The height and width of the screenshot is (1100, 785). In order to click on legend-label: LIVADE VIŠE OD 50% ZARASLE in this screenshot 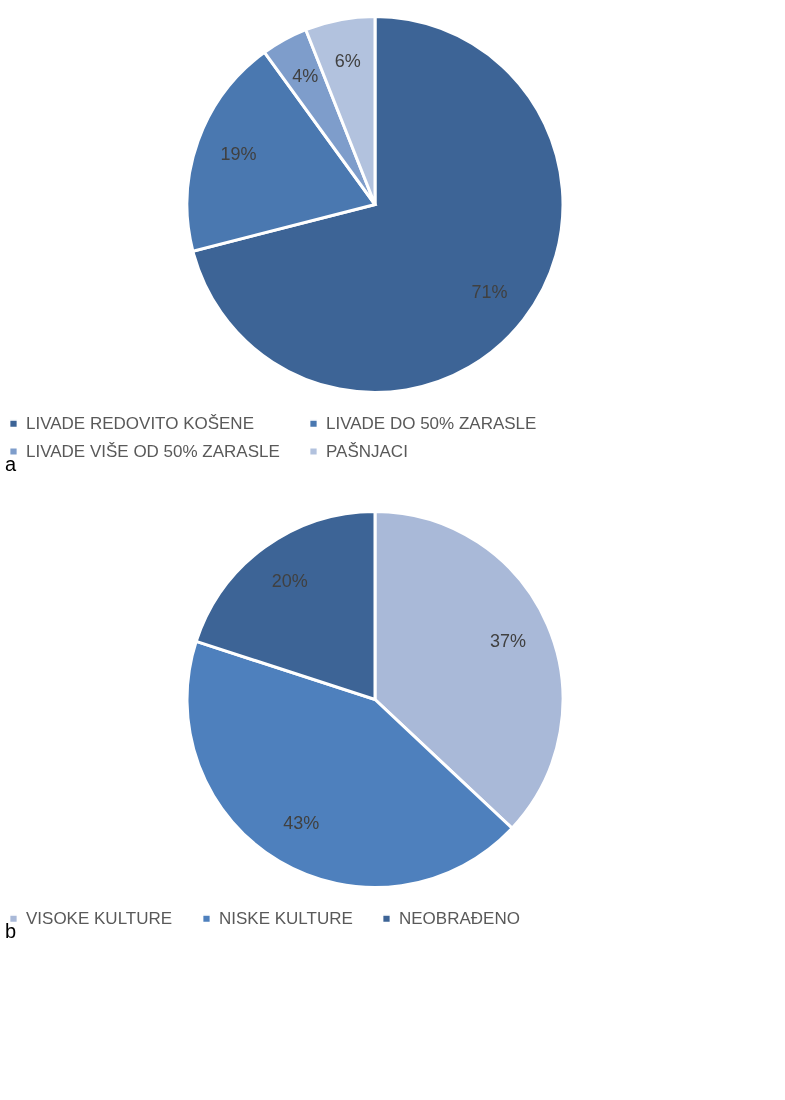, I will do `click(153, 451)`.